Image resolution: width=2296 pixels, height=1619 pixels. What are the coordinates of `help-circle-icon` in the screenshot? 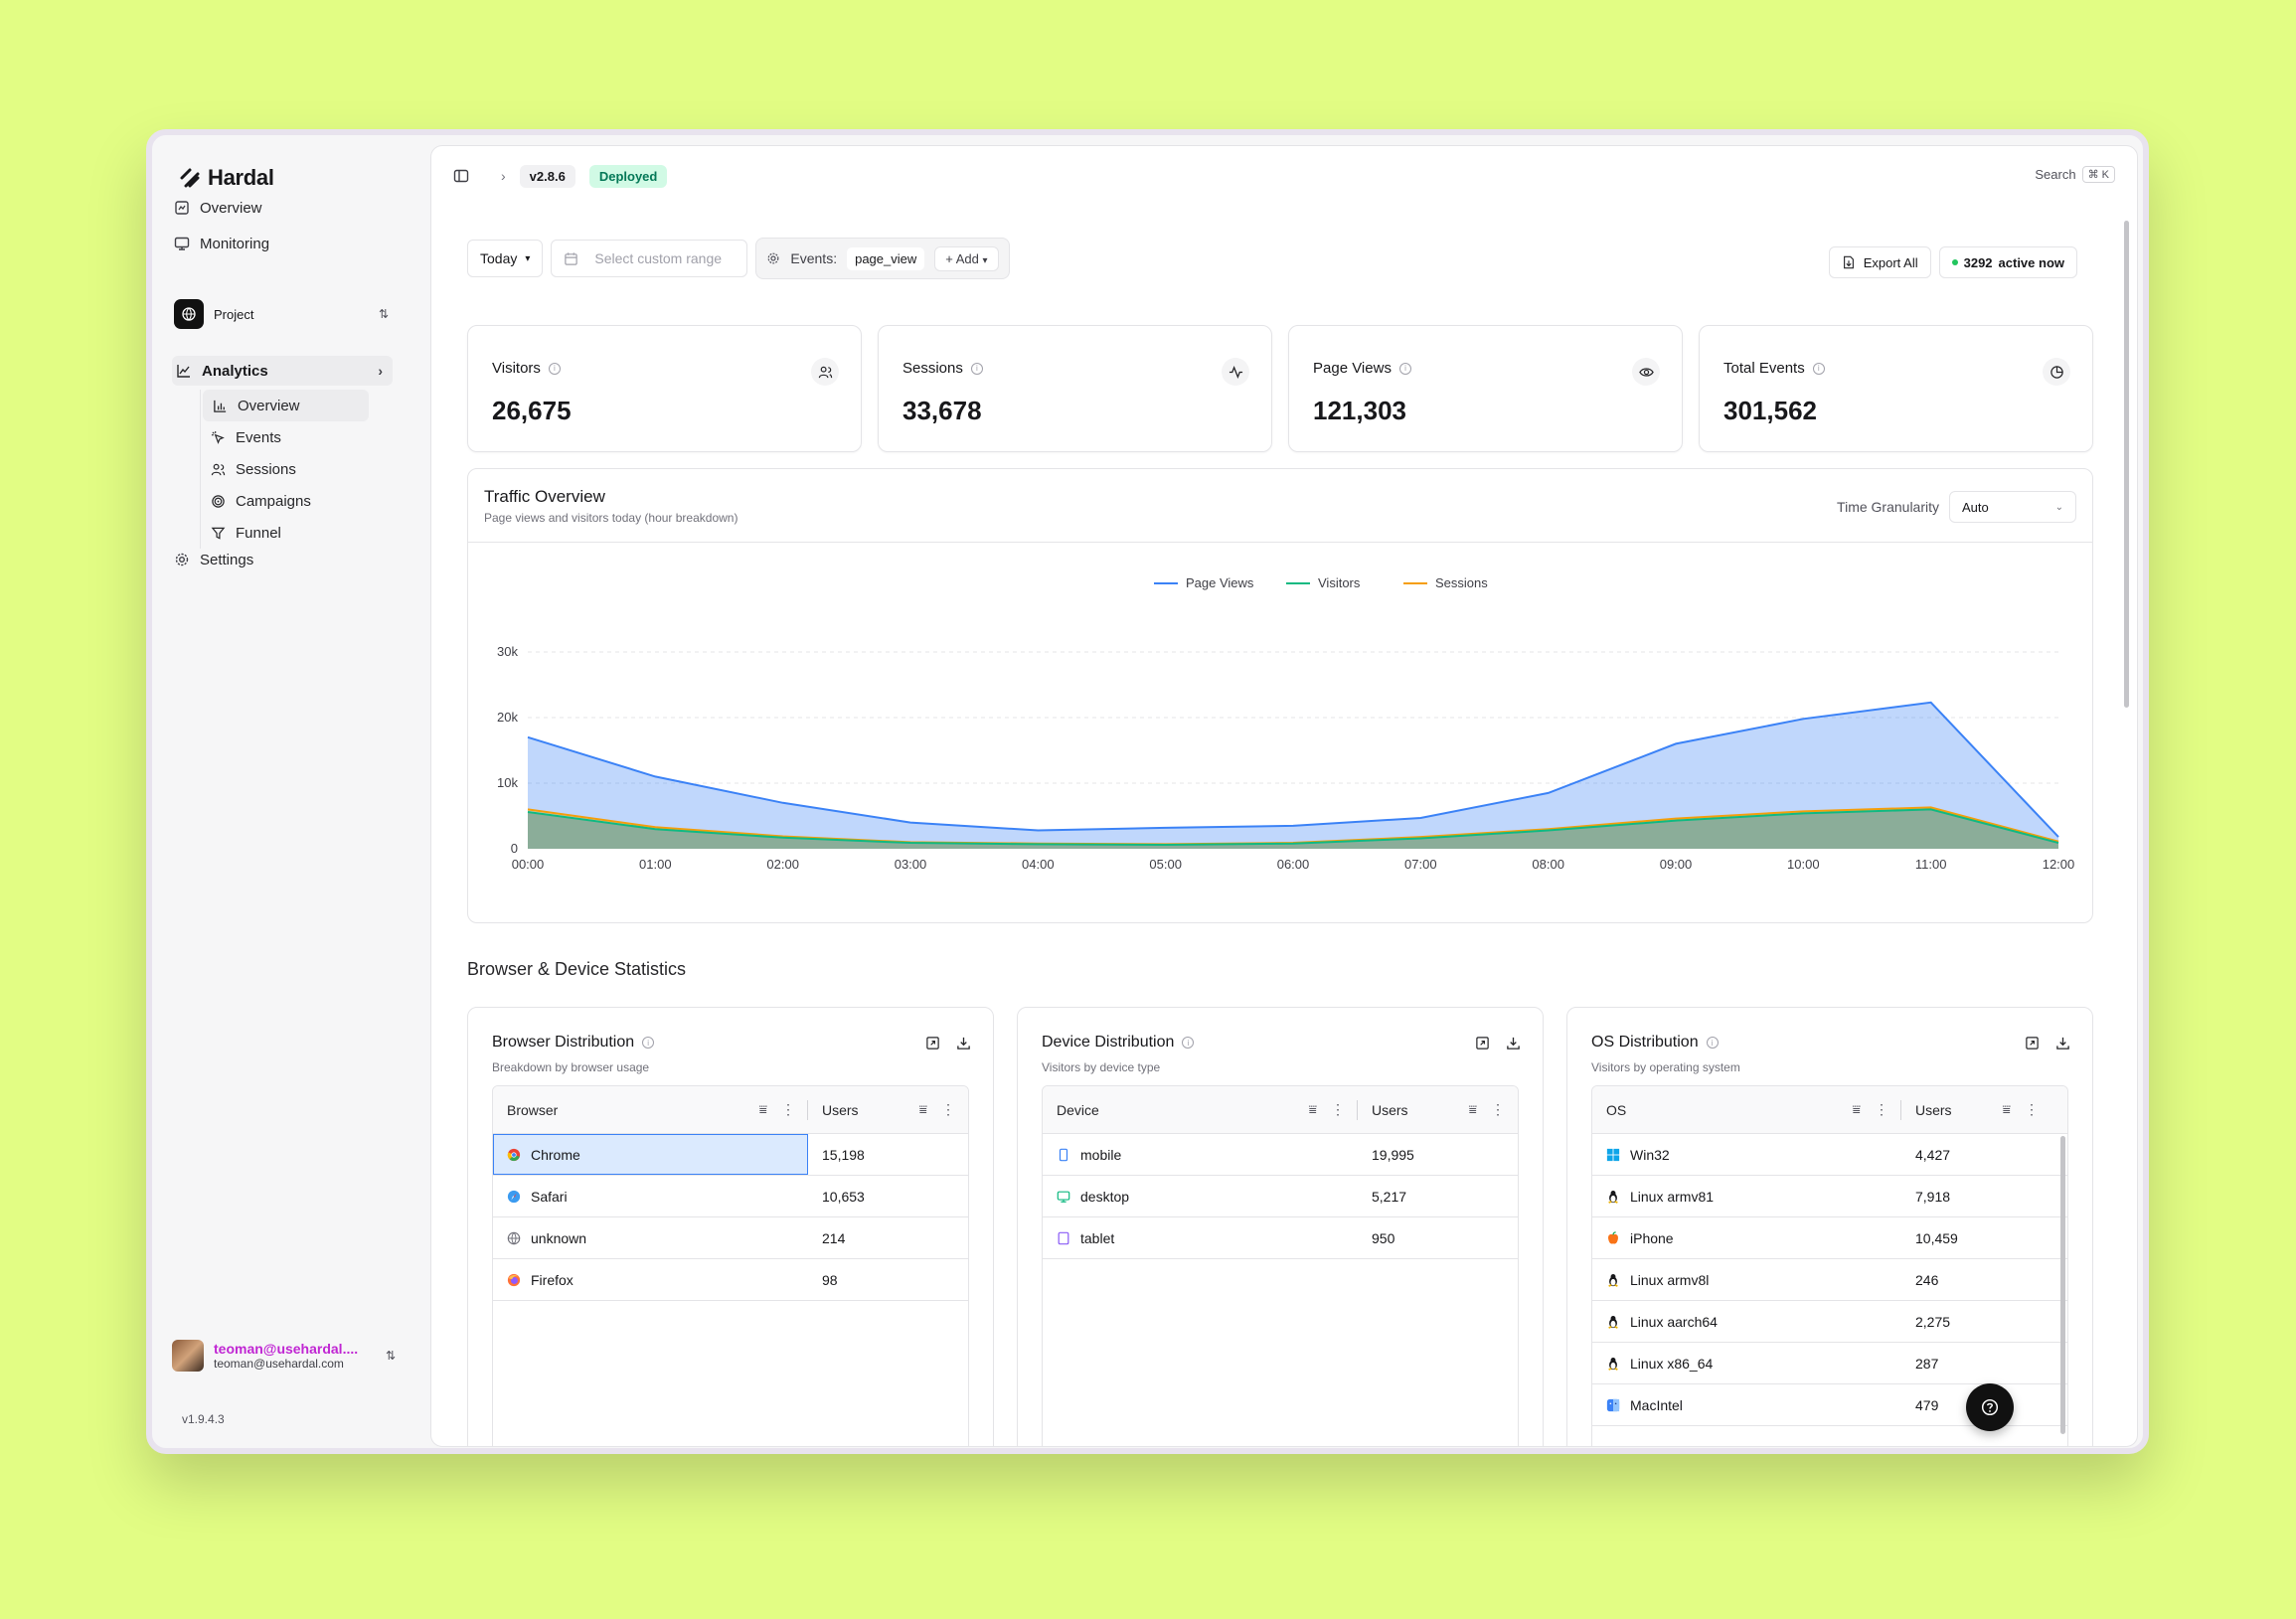 It's located at (1990, 1407).